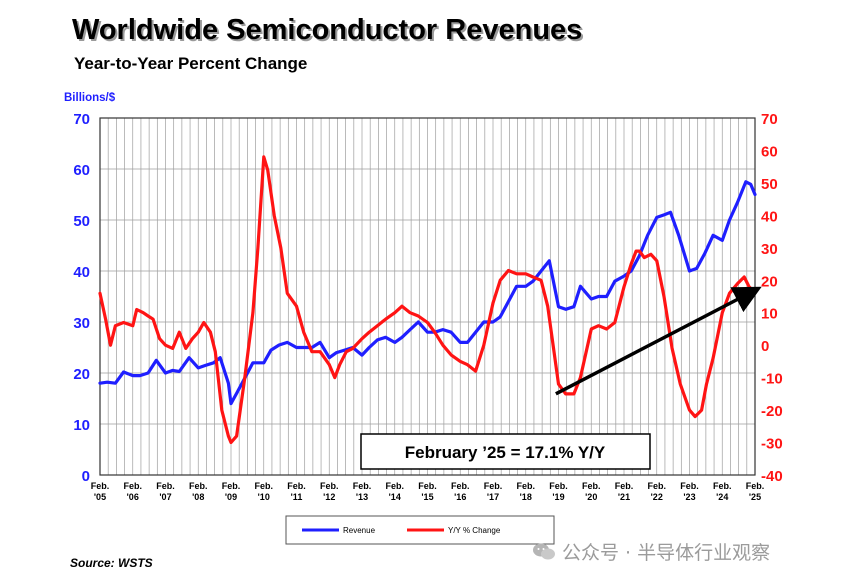 This screenshot has height=585, width=865. What do you see at coordinates (81, 221) in the screenshot?
I see `left-tick-label: 50` at bounding box center [81, 221].